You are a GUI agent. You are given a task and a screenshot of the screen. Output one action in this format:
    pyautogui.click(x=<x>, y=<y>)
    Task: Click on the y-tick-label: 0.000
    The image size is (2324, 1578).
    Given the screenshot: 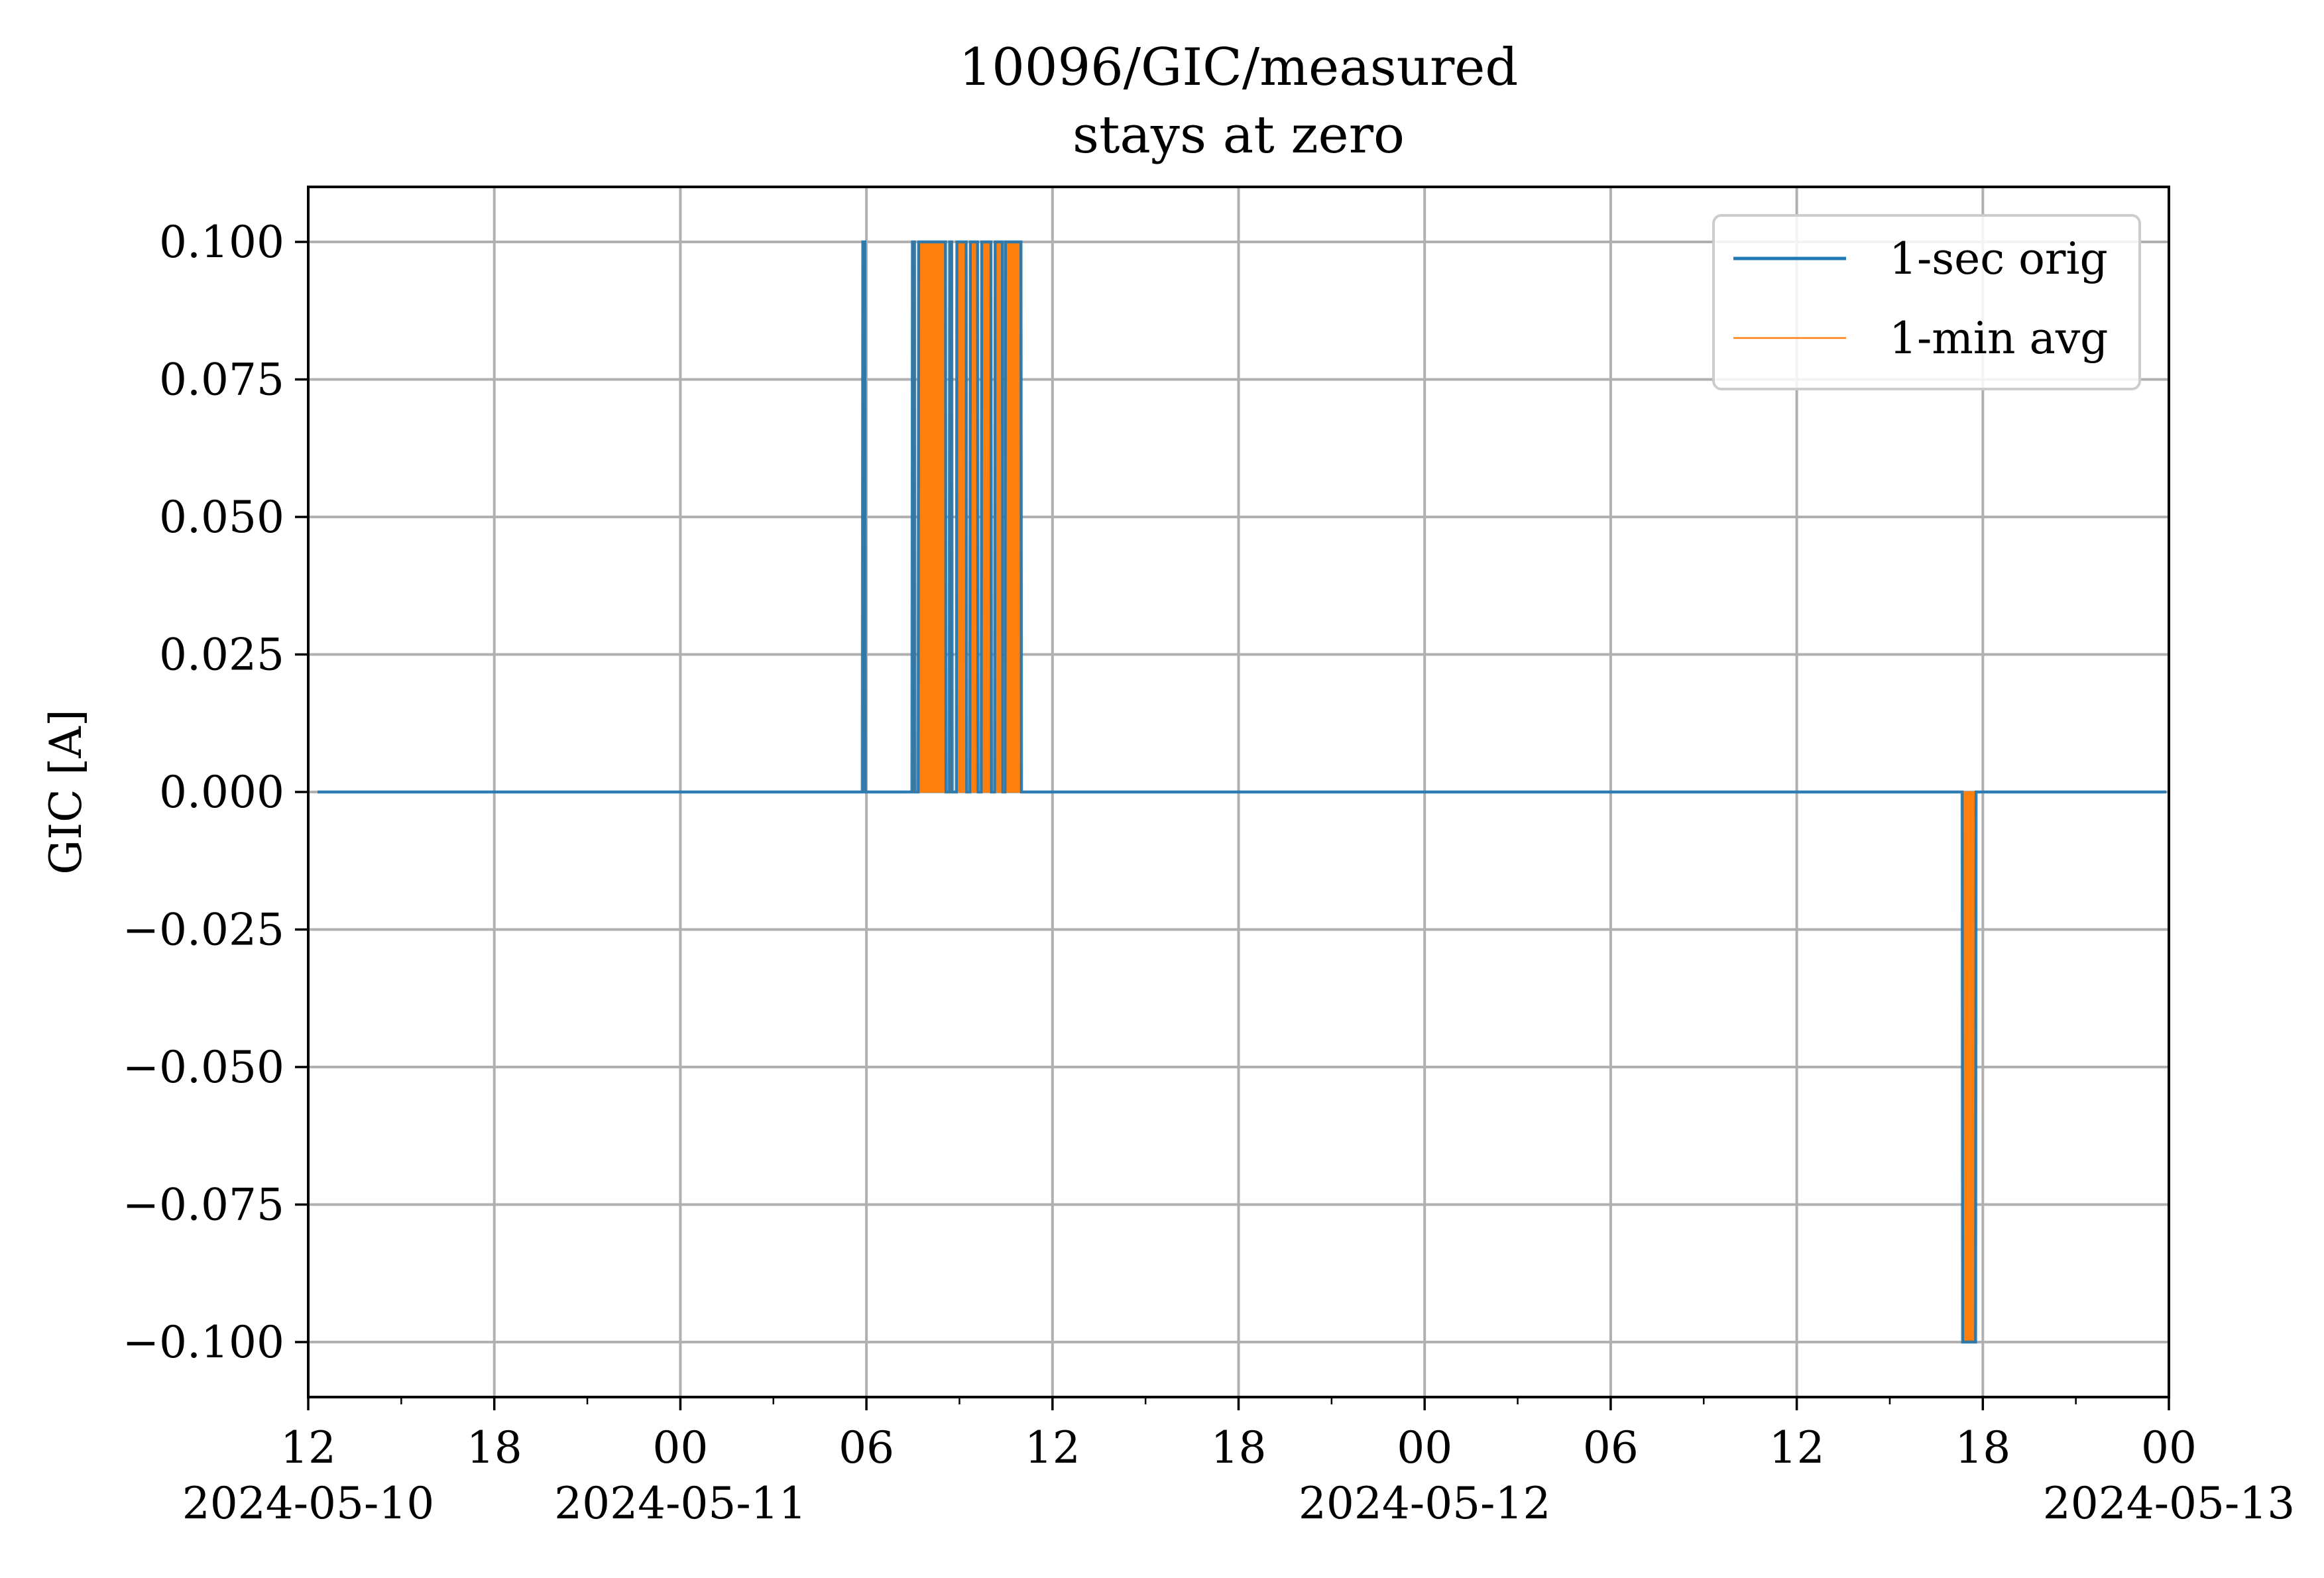 What is the action you would take?
    pyautogui.click(x=221, y=792)
    